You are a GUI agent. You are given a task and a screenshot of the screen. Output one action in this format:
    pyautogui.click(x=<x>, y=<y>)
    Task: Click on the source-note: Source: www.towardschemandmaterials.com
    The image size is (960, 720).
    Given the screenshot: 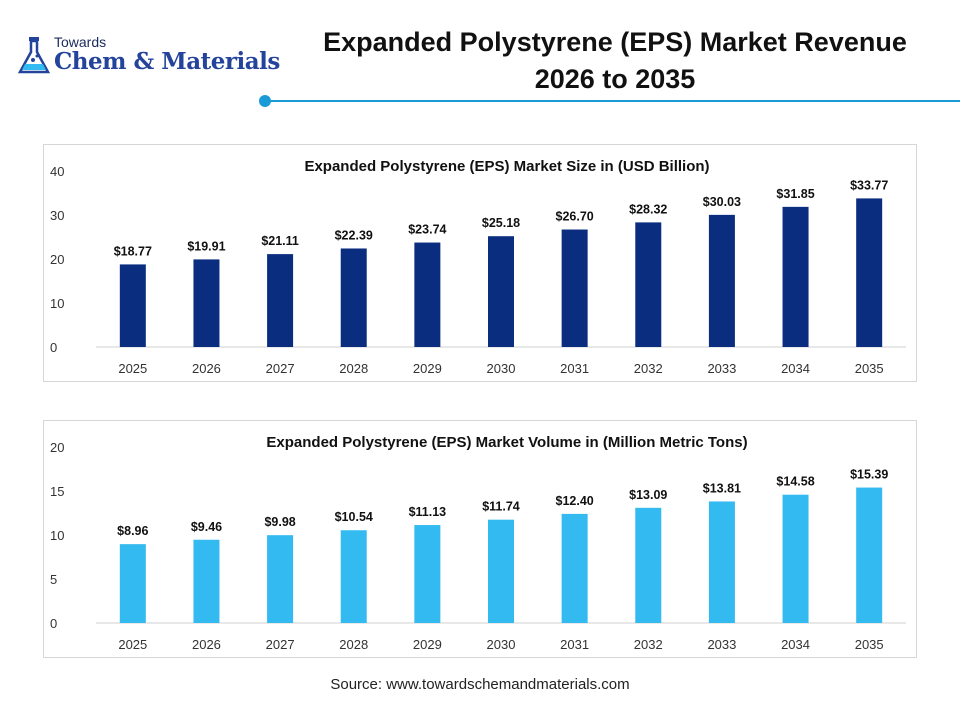 What is the action you would take?
    pyautogui.click(x=480, y=684)
    